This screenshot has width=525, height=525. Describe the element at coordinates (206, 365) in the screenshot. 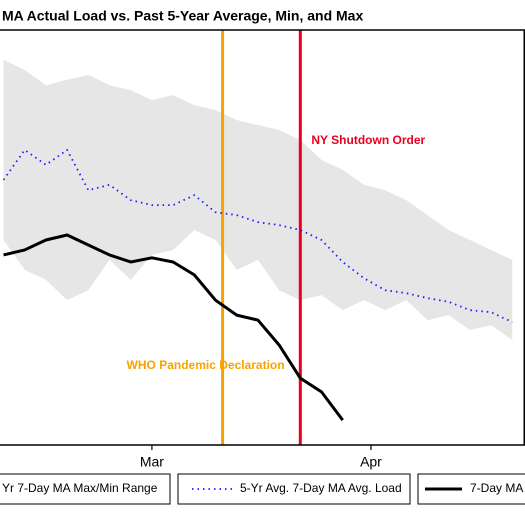

I see `event-label: WHO Pandemic Declaration` at that location.